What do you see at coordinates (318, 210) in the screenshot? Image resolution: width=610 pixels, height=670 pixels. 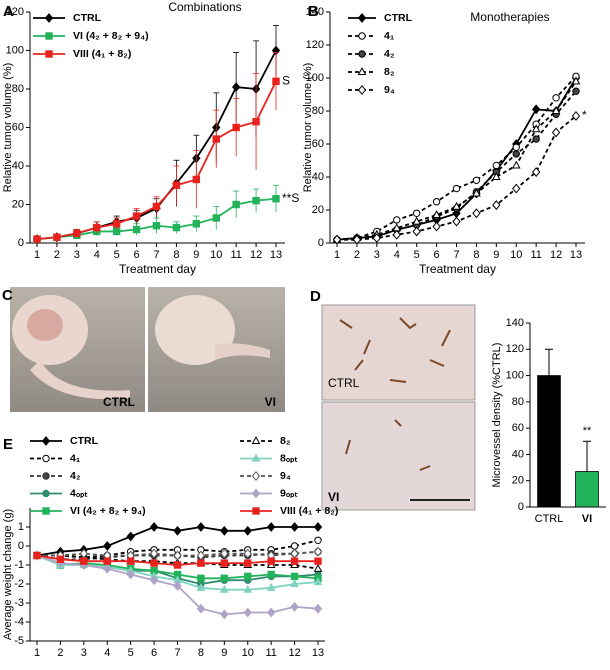 I see `y-tick-label: 20` at bounding box center [318, 210].